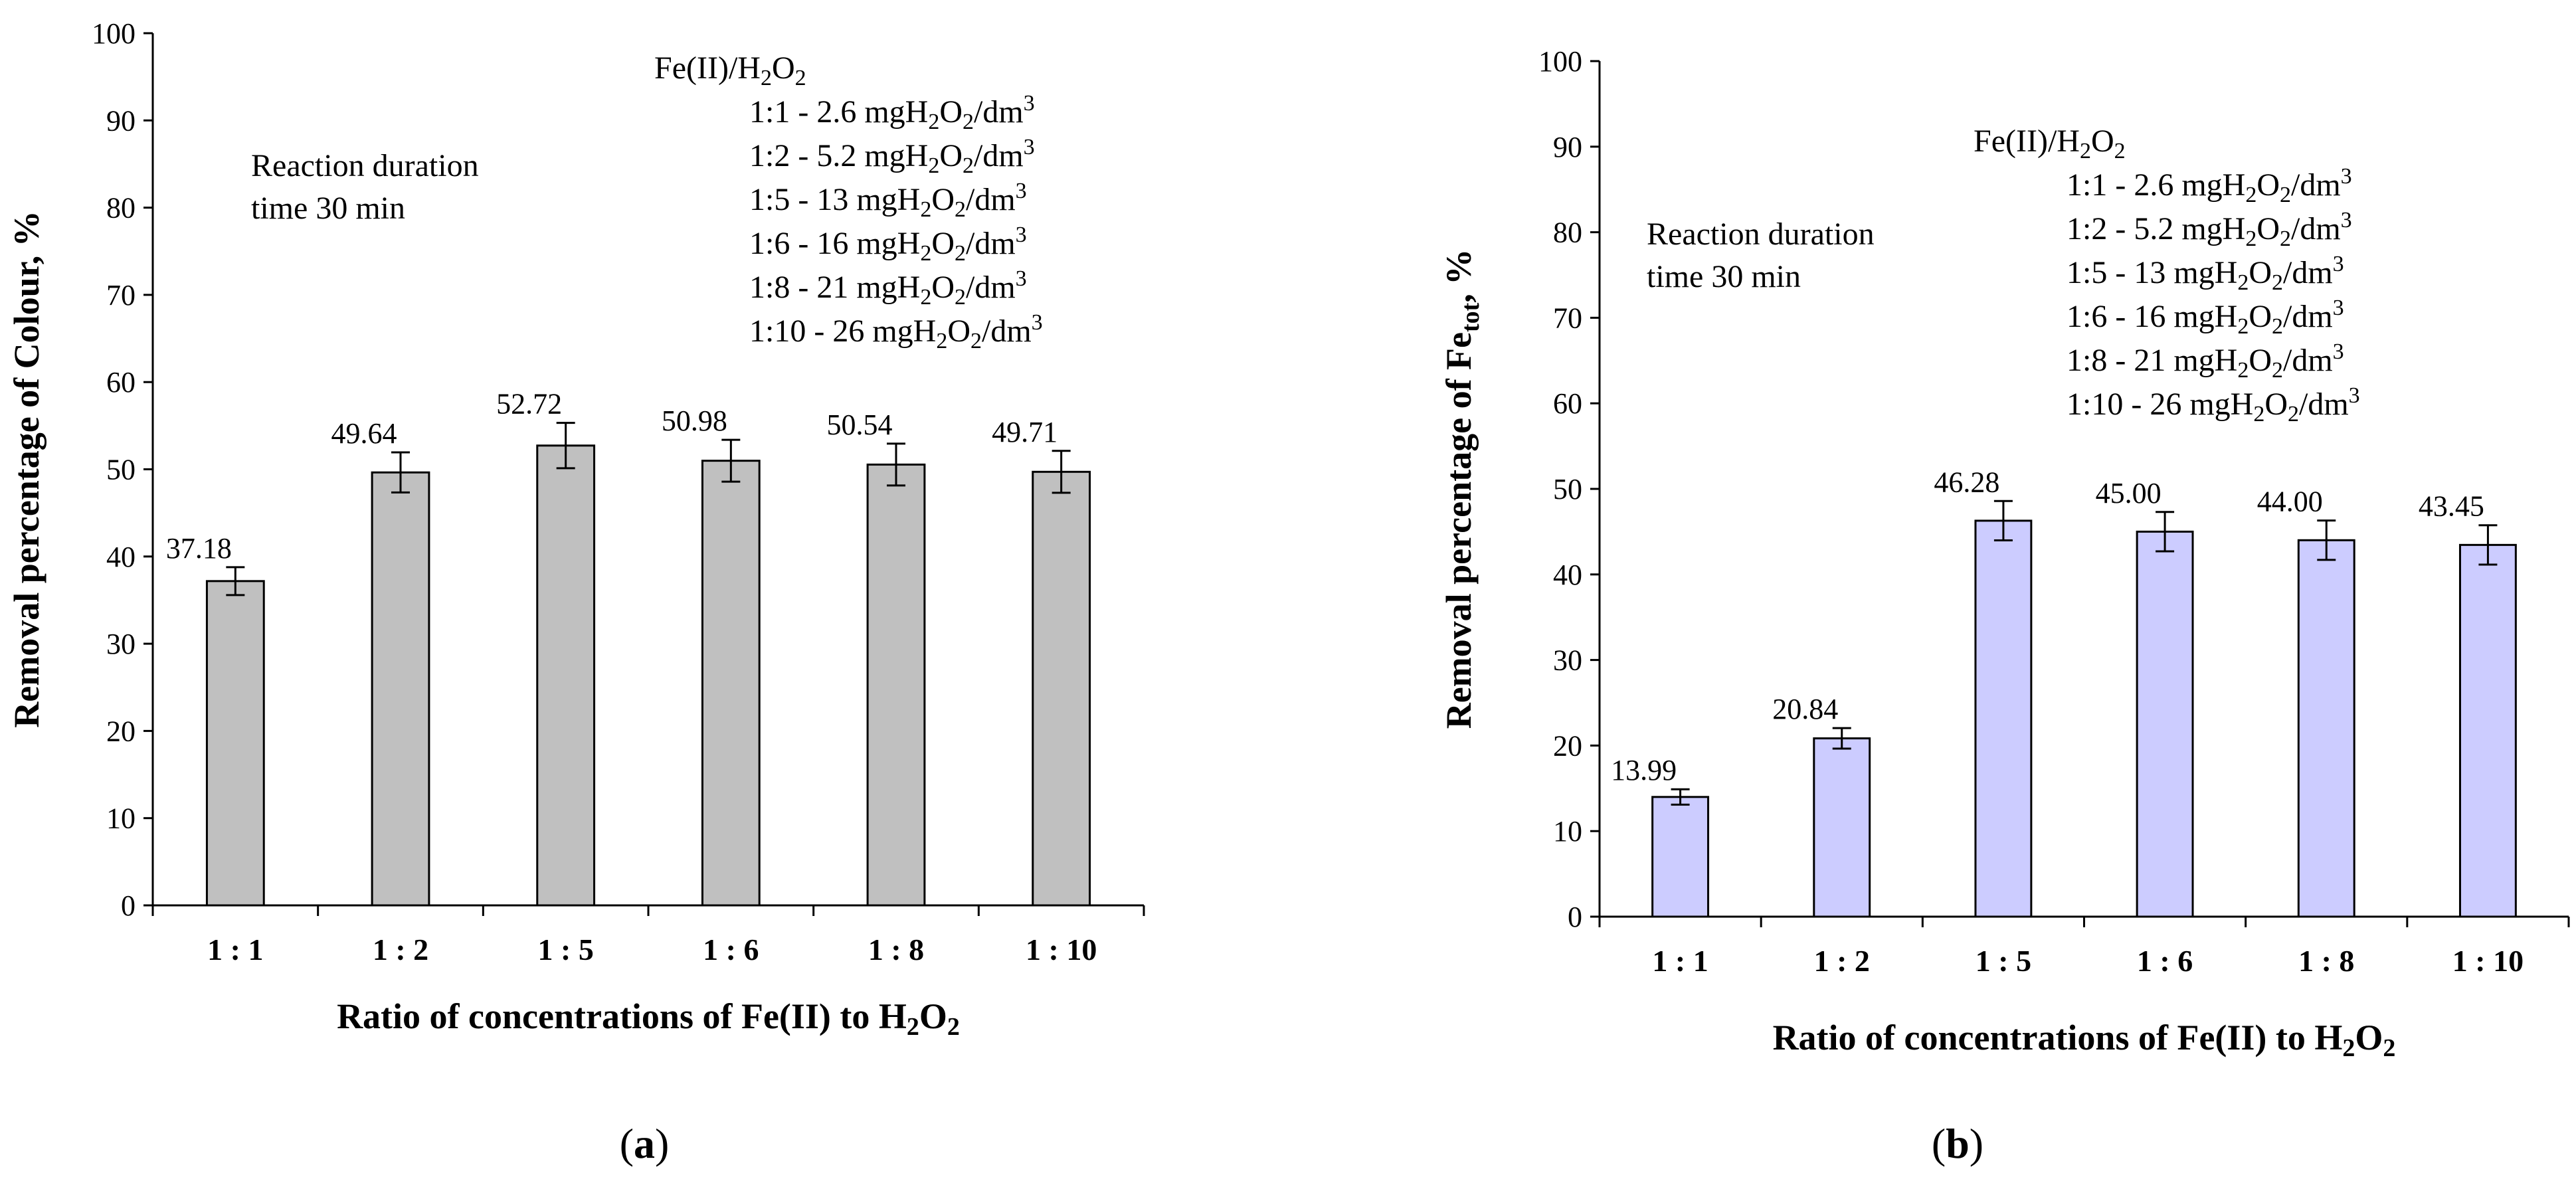 The height and width of the screenshot is (1187, 2576). I want to click on y-tick-label-40: 40, so click(121, 557).